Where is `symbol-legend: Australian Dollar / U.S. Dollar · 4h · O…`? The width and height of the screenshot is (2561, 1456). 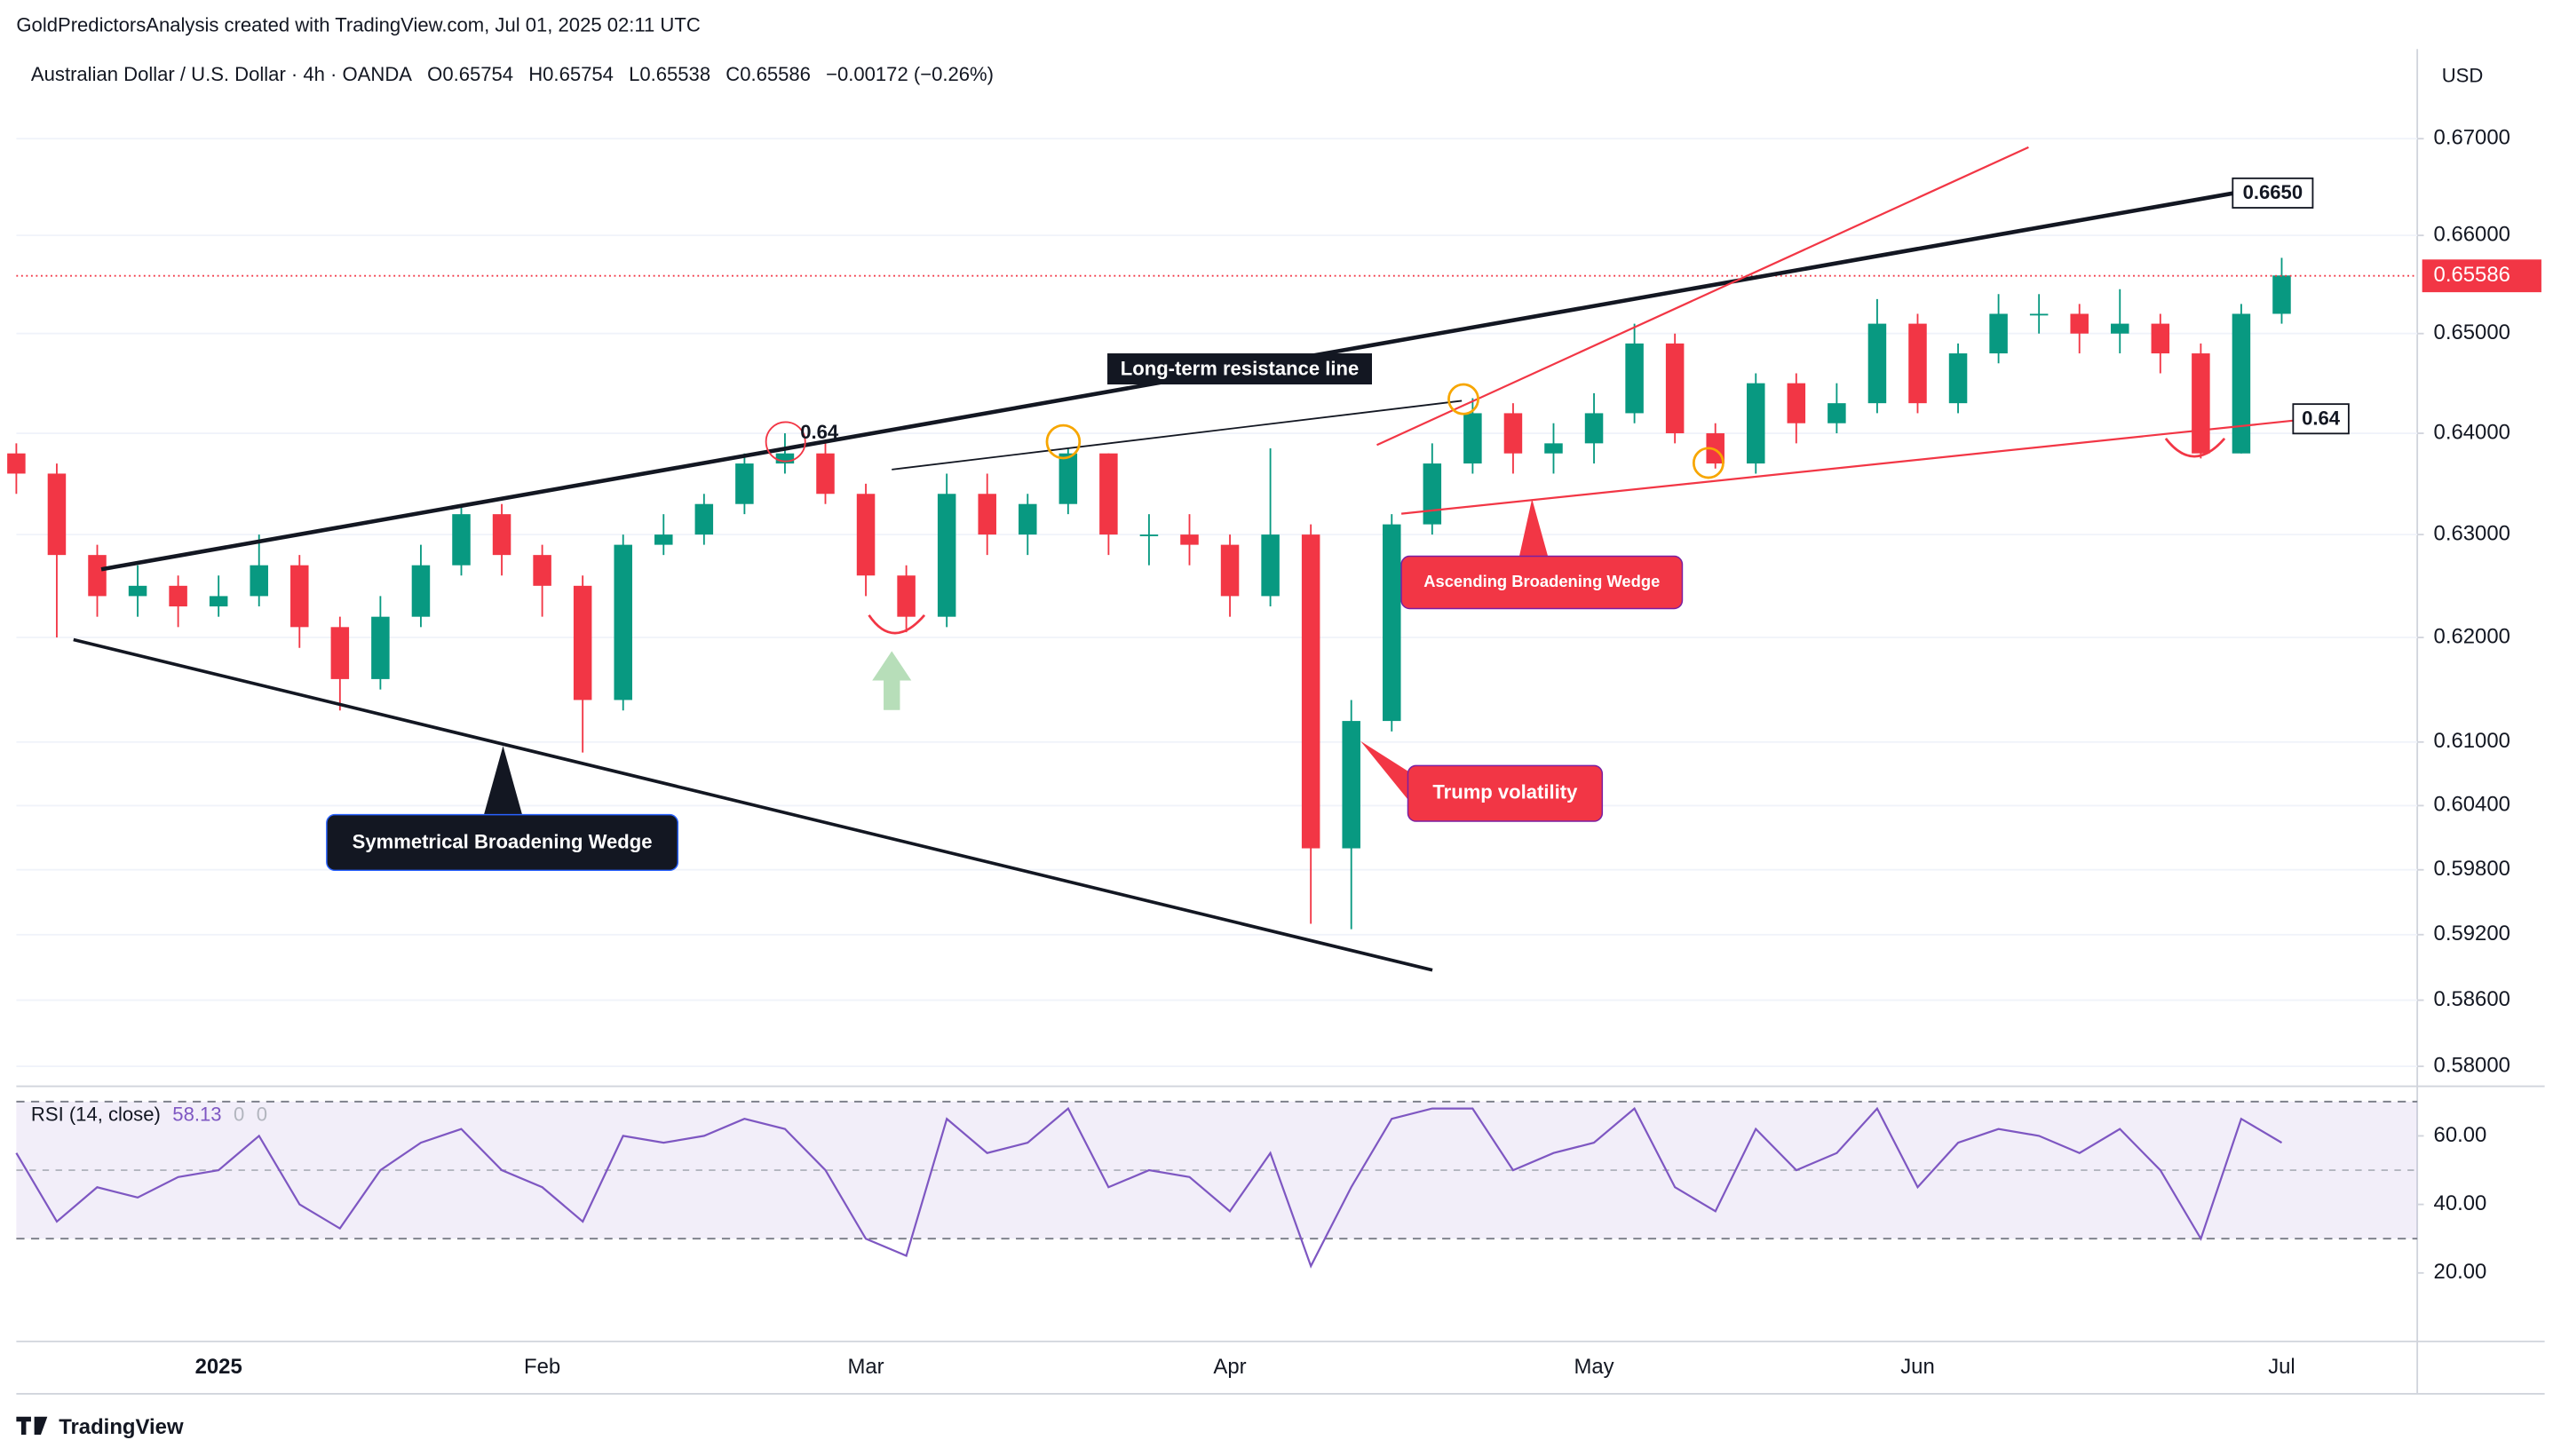
symbol-legend: Australian Dollar / U.S. Dollar · 4h · O… is located at coordinates (512, 74).